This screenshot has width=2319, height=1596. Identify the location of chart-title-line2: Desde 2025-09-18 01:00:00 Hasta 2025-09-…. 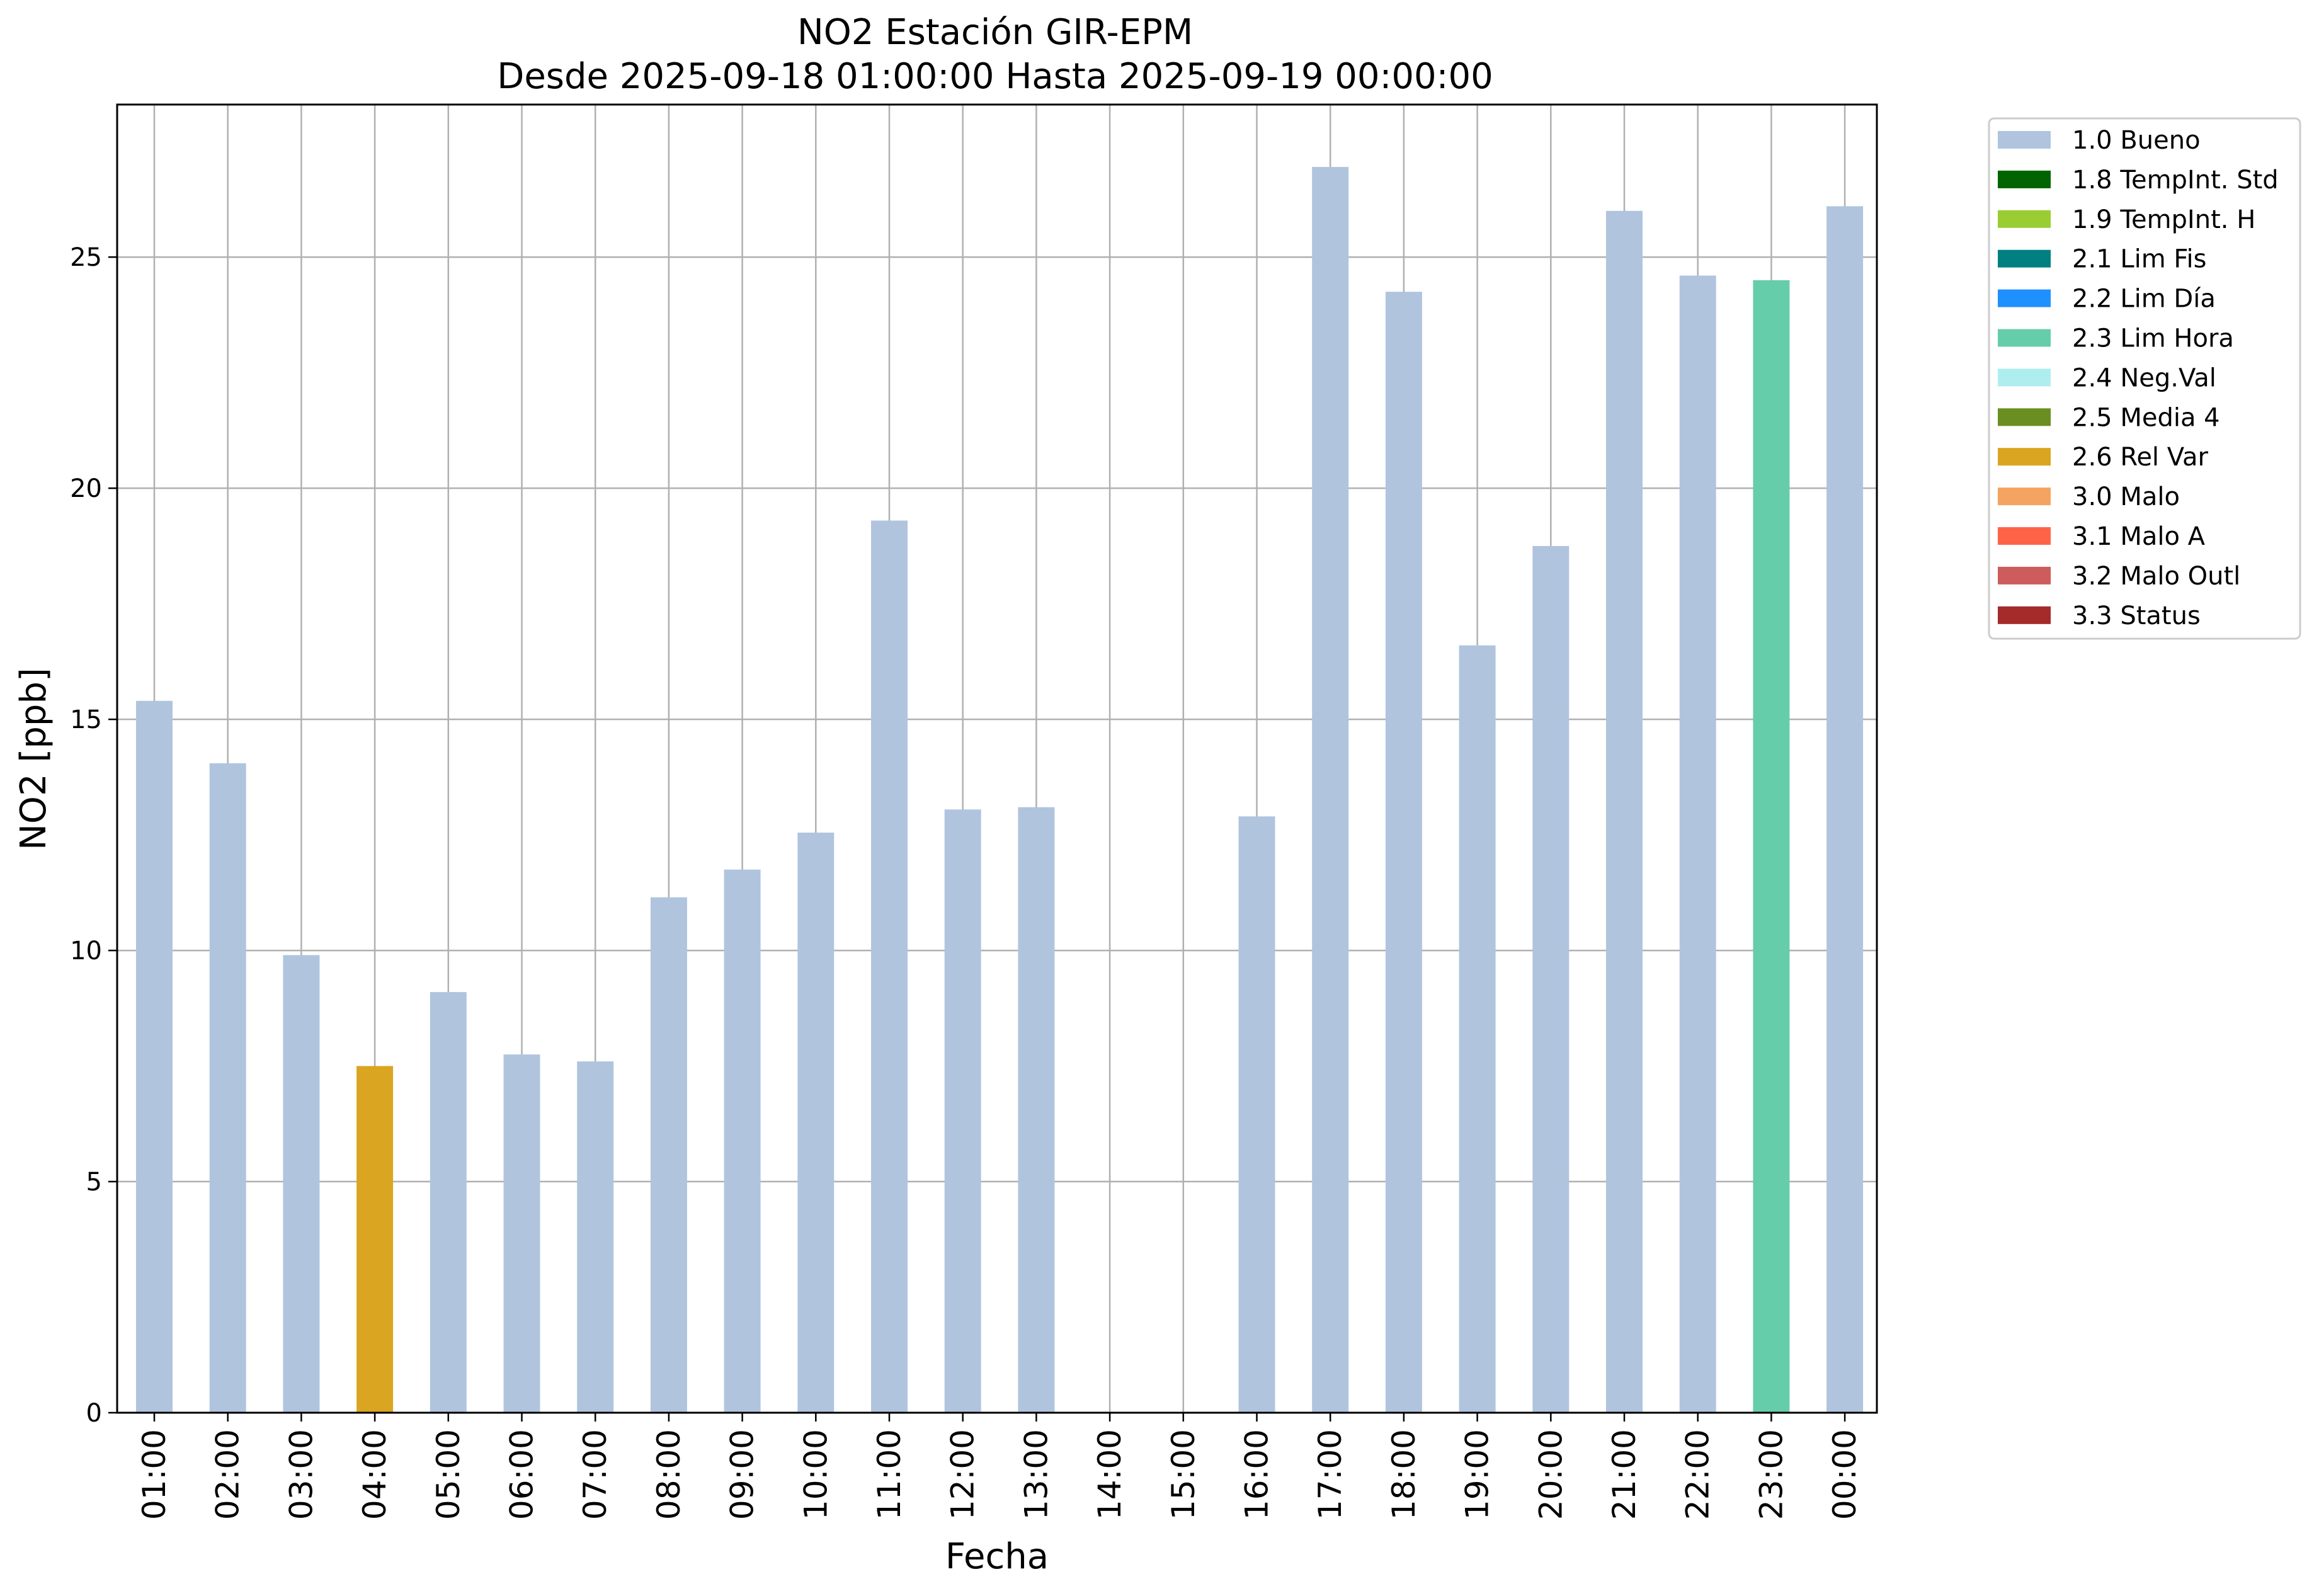
(995, 76).